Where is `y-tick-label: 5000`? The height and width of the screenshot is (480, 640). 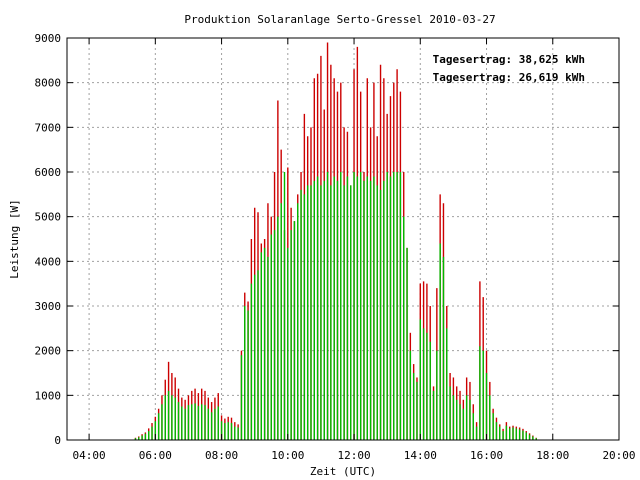
y-tick-label: 5000 is located at coordinates (48, 217).